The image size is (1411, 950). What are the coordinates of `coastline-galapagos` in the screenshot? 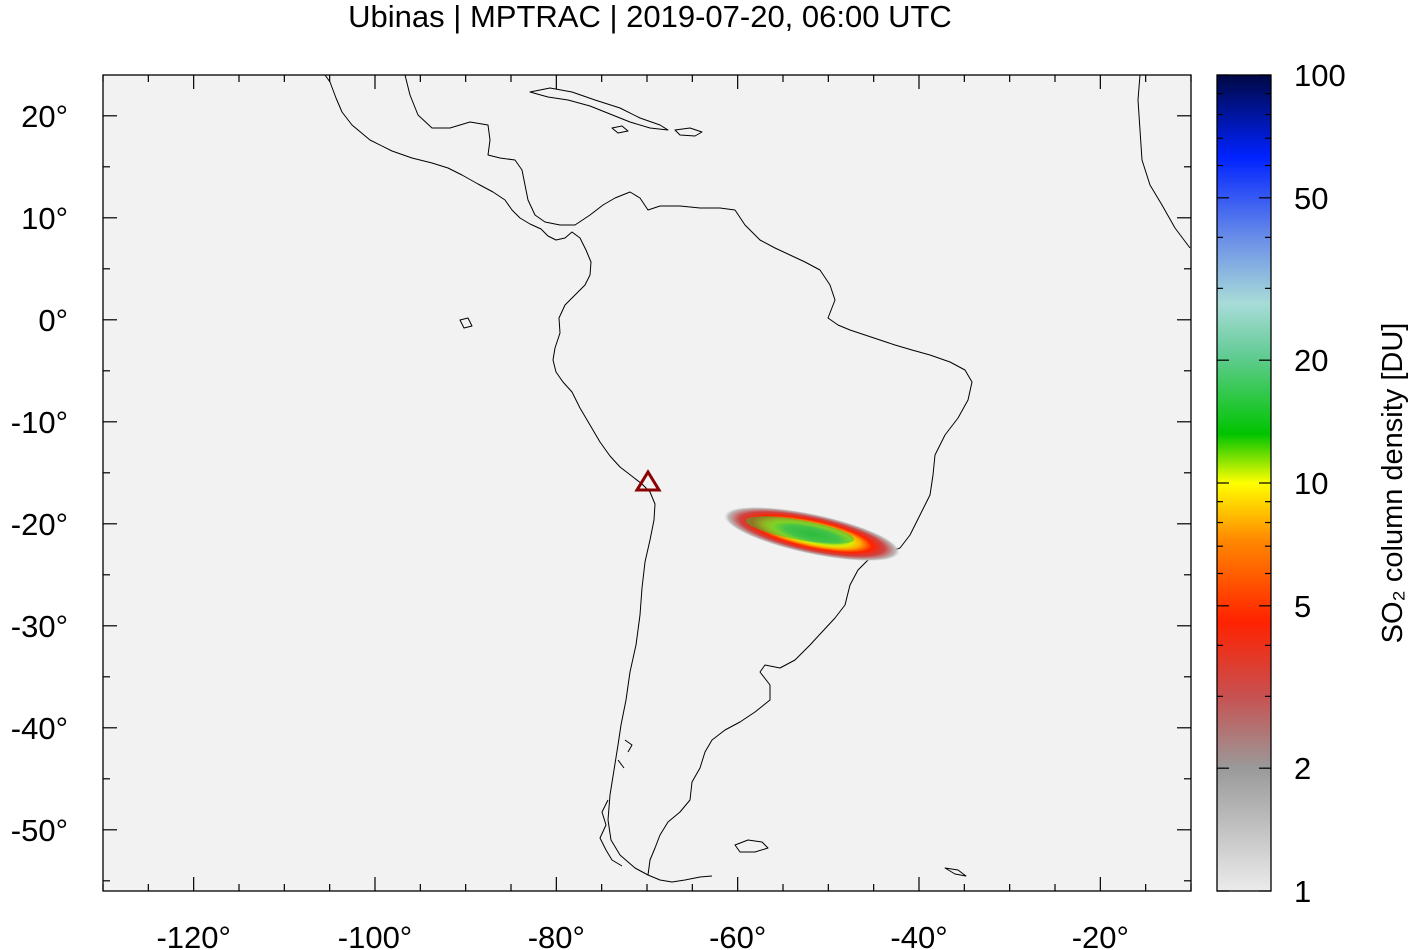 It's located at (466, 323).